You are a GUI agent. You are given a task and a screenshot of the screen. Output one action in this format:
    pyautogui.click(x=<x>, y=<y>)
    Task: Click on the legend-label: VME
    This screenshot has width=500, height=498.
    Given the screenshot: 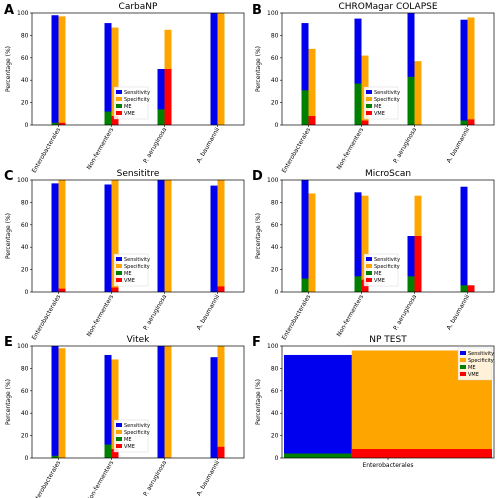 What is the action you would take?
    pyautogui.click(x=473, y=375)
    